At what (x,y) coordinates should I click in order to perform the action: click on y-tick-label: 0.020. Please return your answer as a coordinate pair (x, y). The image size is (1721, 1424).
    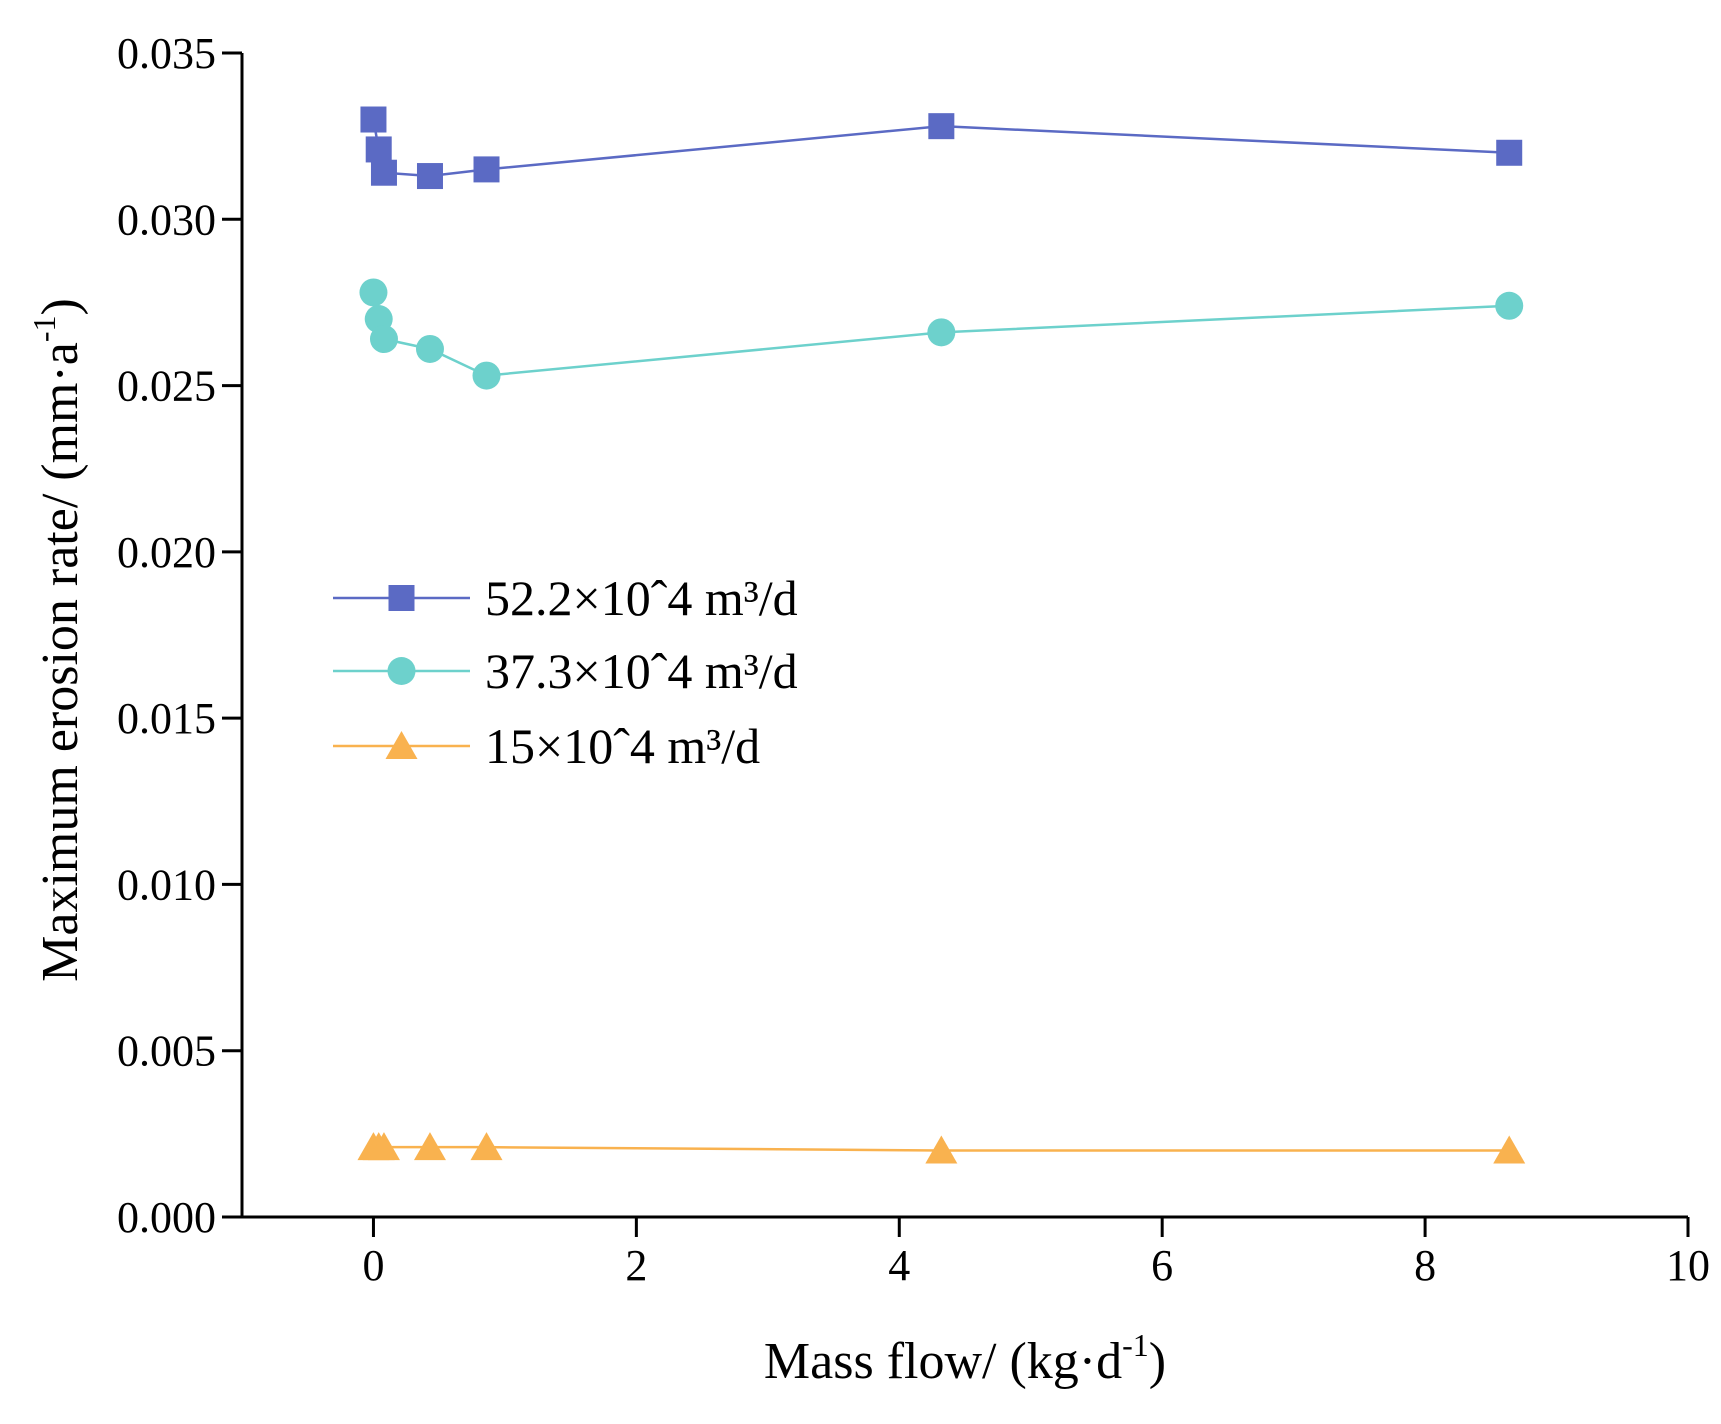
    Looking at the image, I should click on (166, 552).